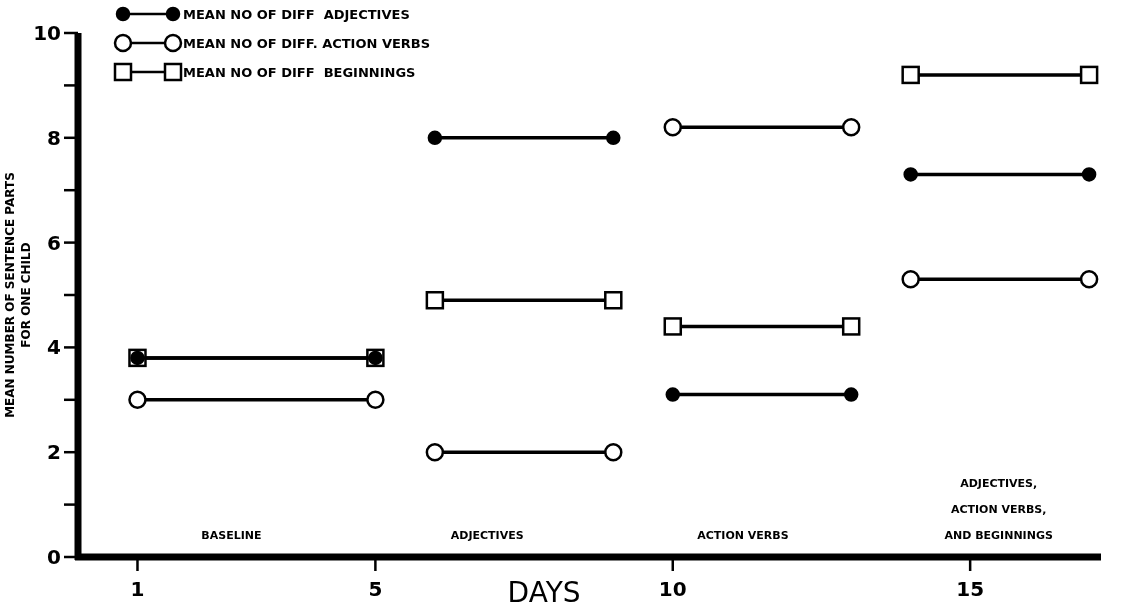 This screenshot has width=1124, height=606. I want to click on annotation: ADJECTIVES, so click(487, 535).